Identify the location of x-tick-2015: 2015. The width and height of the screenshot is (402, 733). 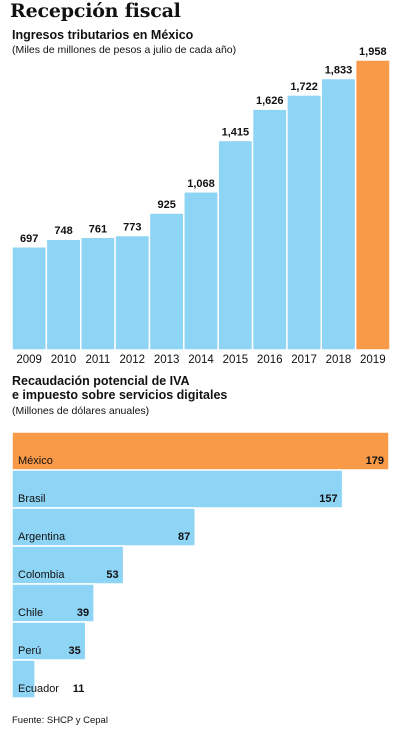
(236, 360).